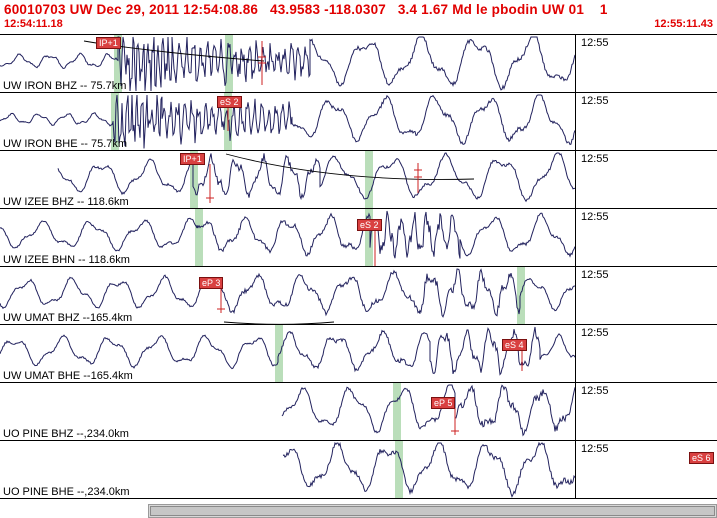 This screenshot has width=717, height=518. Describe the element at coordinates (443, 403) in the screenshot. I see `pick-flag: eP 5` at that location.